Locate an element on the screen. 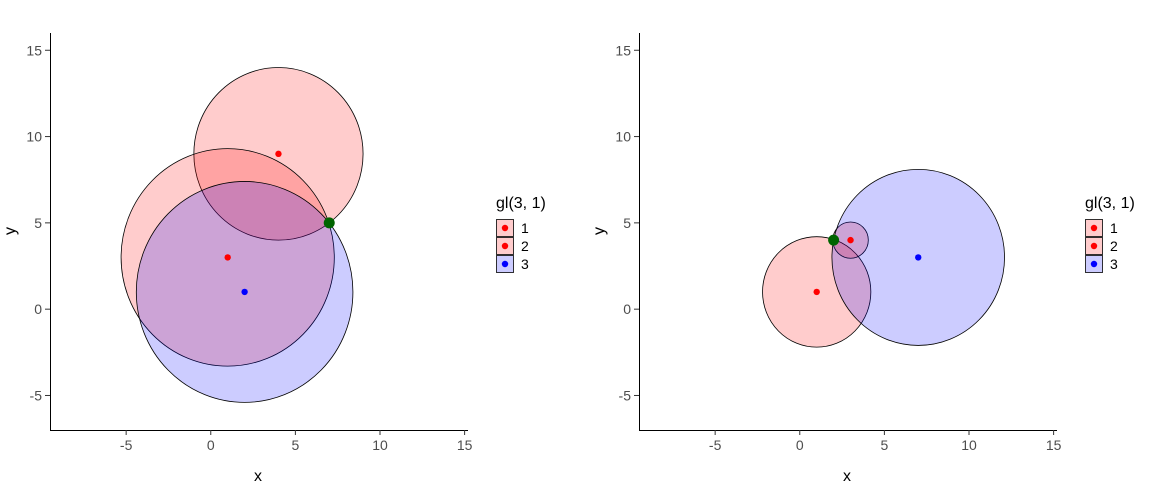 The width and height of the screenshot is (1151, 499). left-y-tick-label: 15 is located at coordinates (34, 50).